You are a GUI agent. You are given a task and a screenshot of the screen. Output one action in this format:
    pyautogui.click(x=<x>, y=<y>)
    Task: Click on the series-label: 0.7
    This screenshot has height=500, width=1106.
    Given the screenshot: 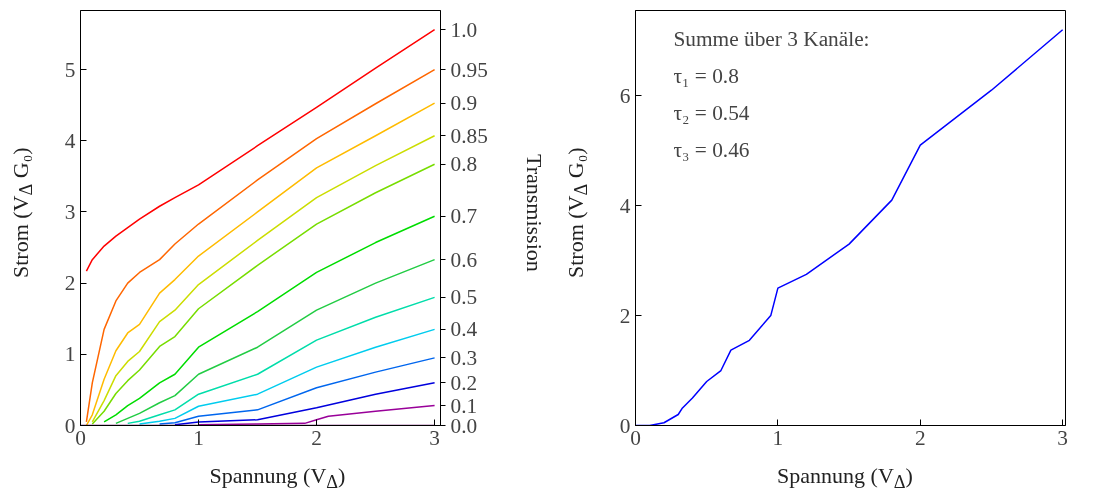 What is the action you would take?
    pyautogui.click(x=464, y=216)
    